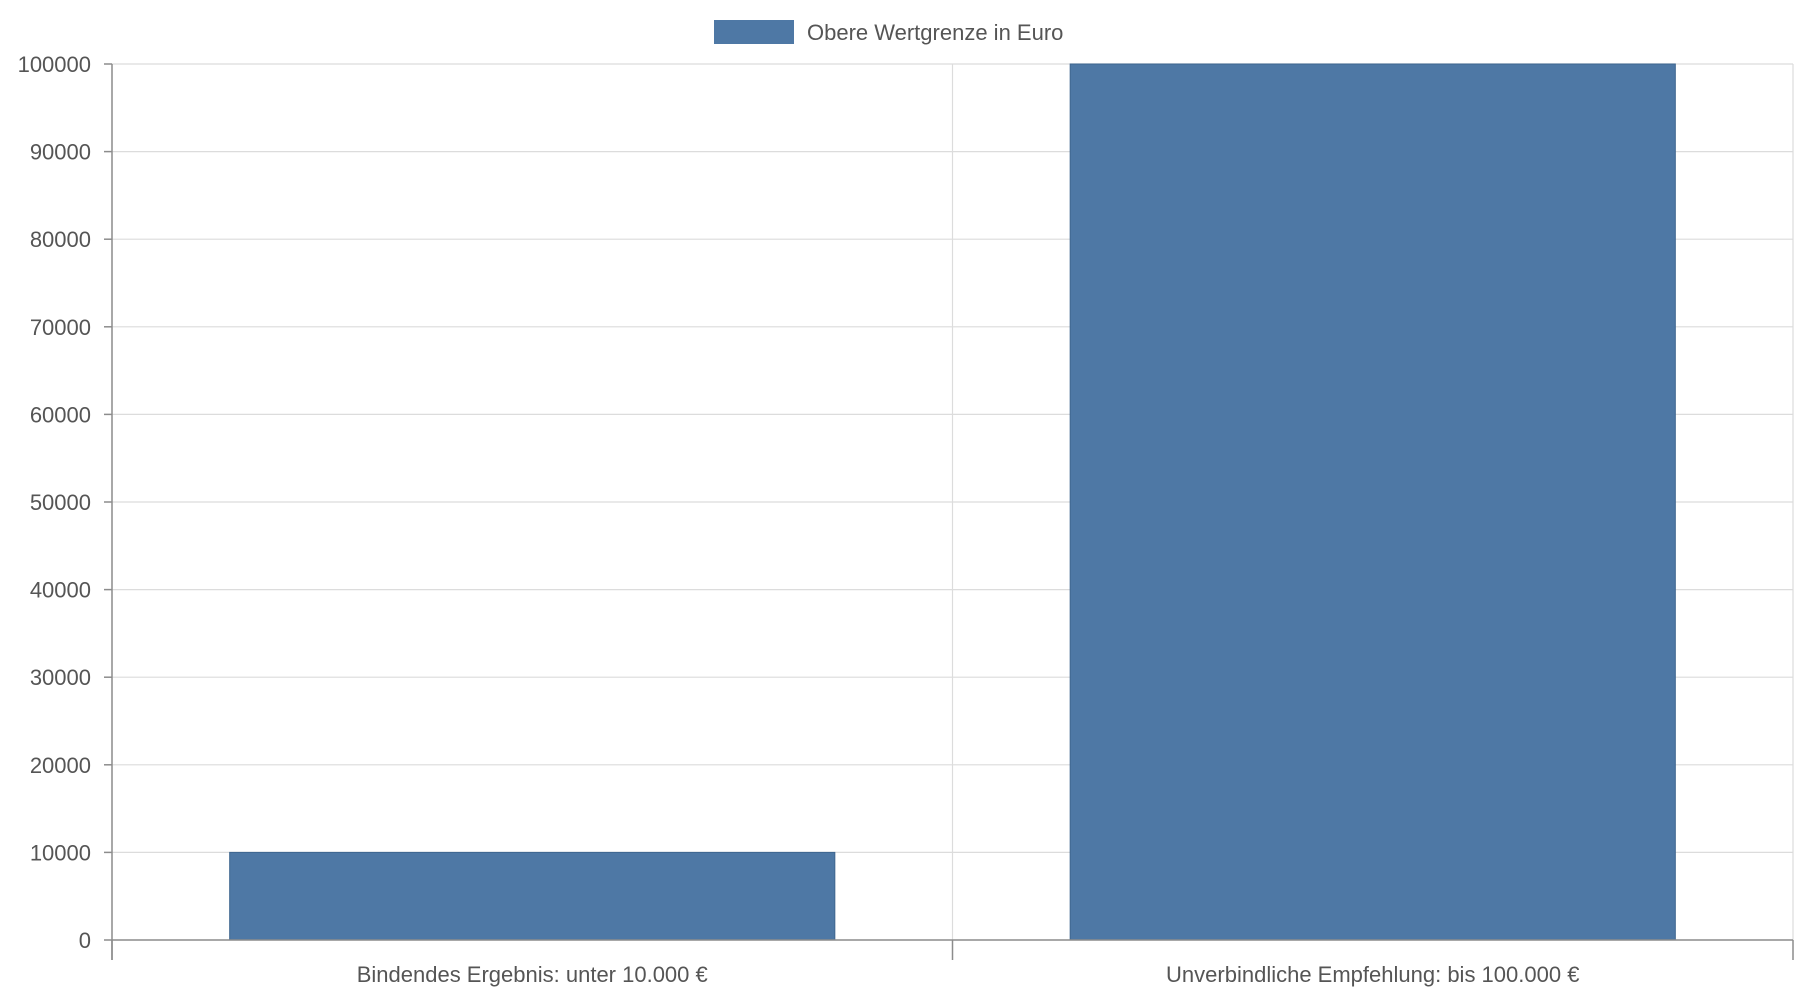 This screenshot has width=1800, height=1000. What do you see at coordinates (754, 32) in the screenshot?
I see `legend-swatch` at bounding box center [754, 32].